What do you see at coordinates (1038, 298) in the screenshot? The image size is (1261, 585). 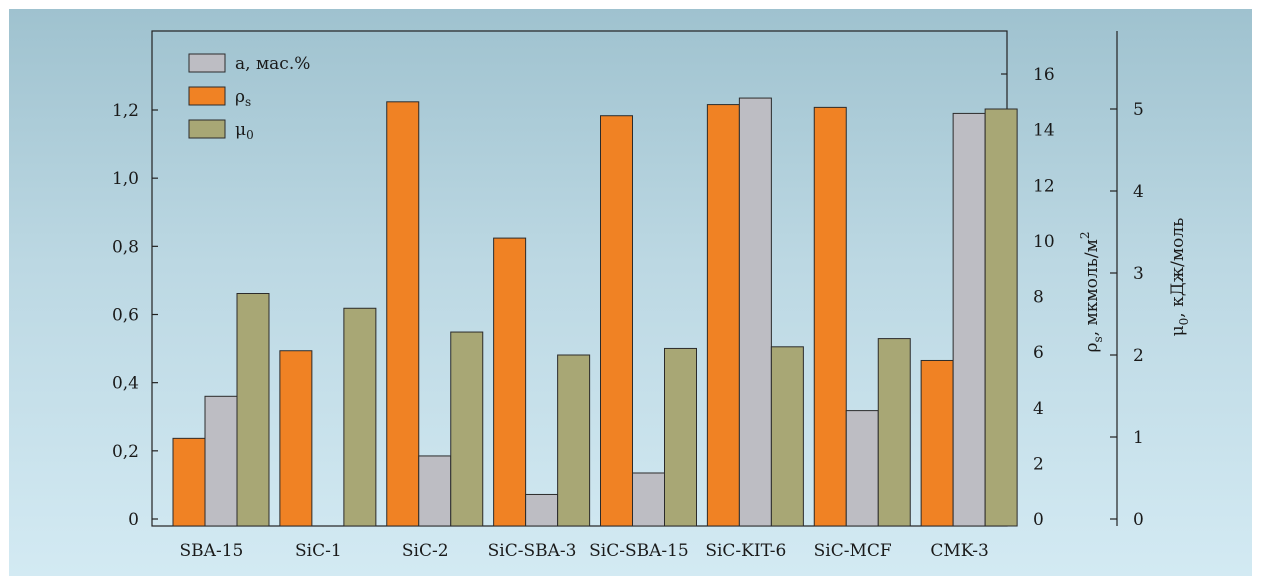 I see `right1-tick-label: 8` at bounding box center [1038, 298].